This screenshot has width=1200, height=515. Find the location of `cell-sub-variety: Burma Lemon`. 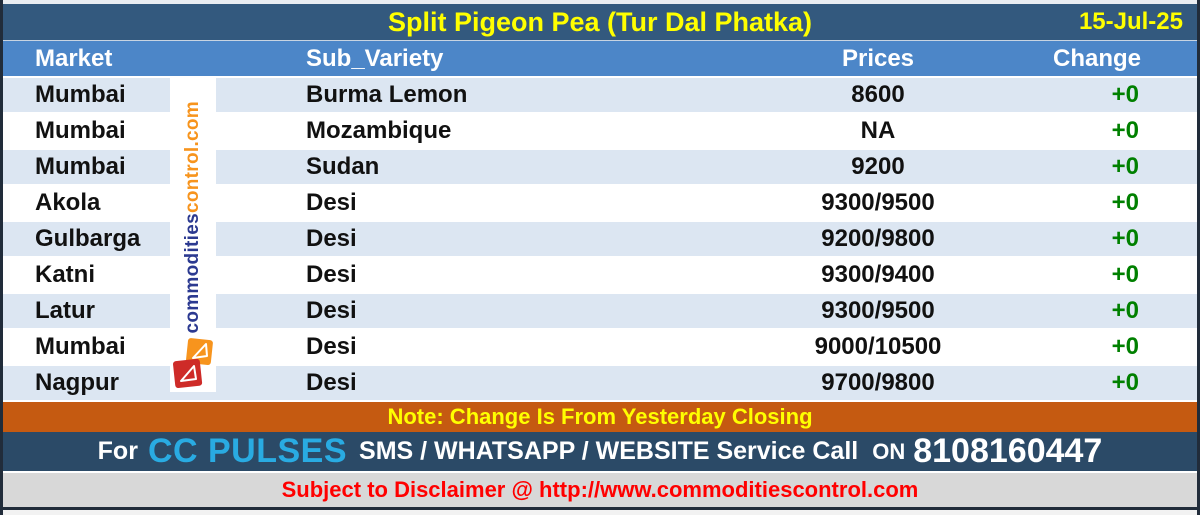

cell-sub-variety: Burma Lemon is located at coordinates (480, 95).